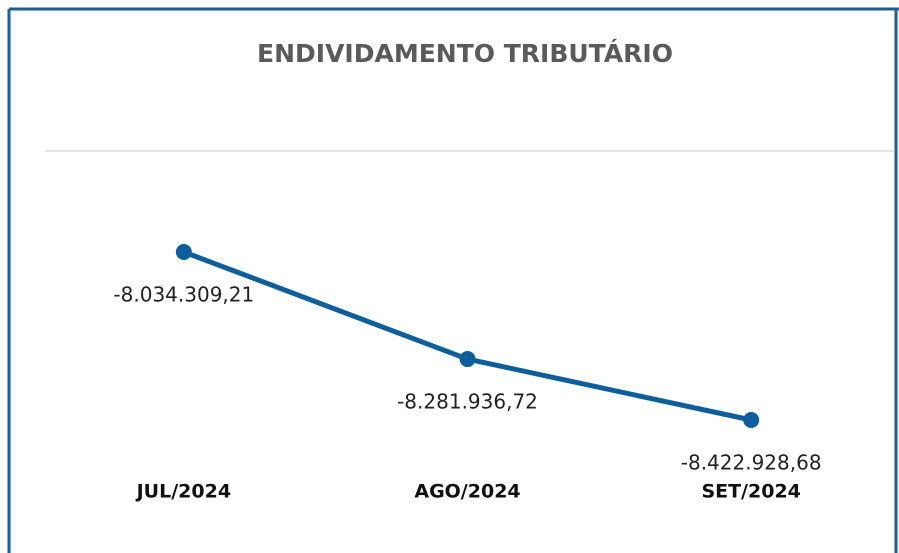  What do you see at coordinates (750, 492) in the screenshot?
I see `x-tick-label: SET/2024` at bounding box center [750, 492].